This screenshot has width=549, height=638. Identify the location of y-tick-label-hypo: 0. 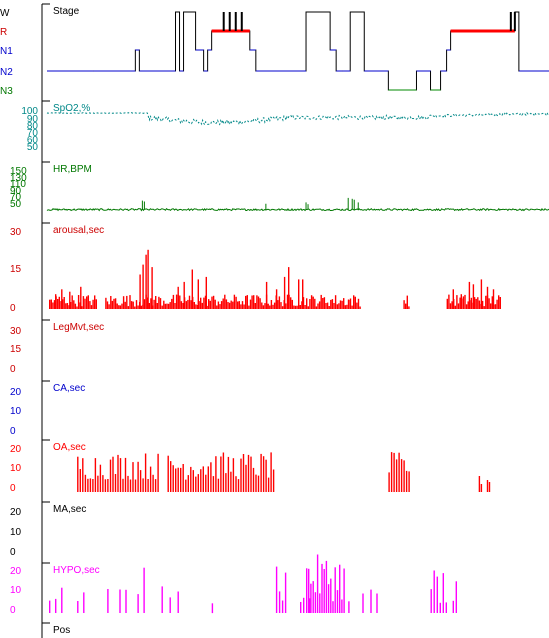
(13, 610).